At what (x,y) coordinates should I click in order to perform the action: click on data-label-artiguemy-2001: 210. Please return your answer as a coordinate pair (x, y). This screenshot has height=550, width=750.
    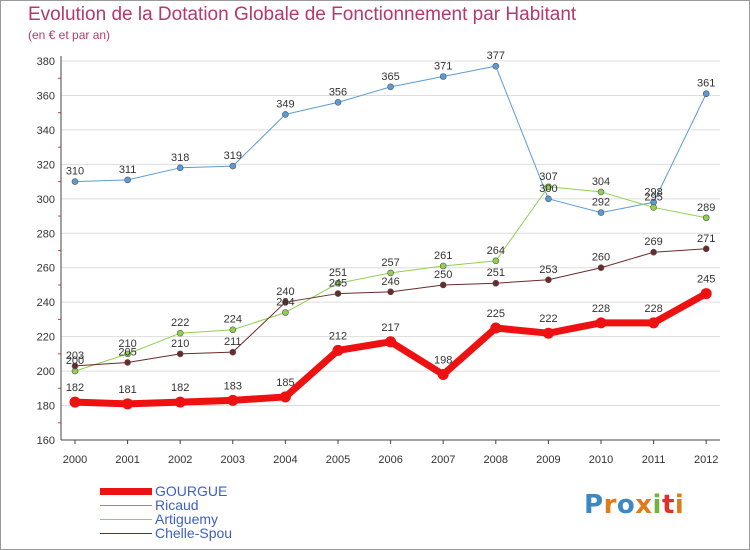
    Looking at the image, I should click on (127, 344).